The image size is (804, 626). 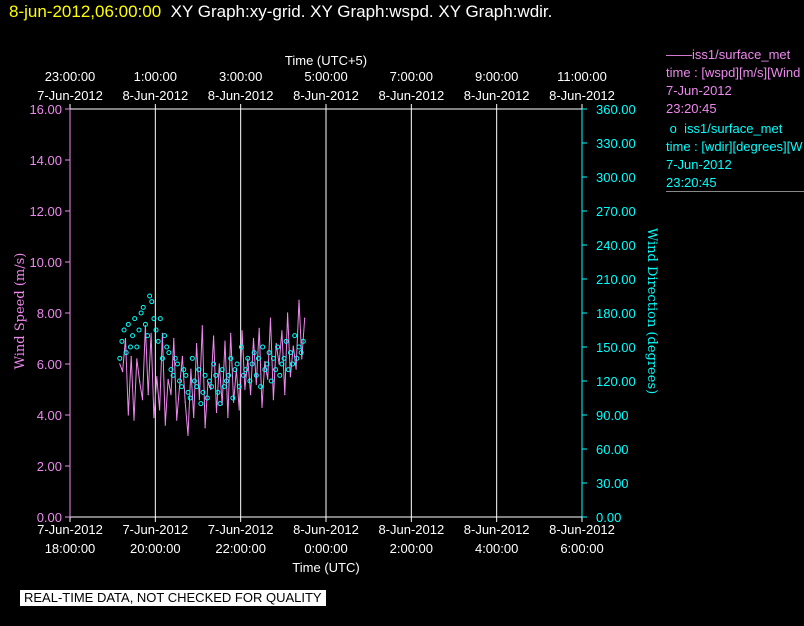 What do you see at coordinates (741, 54) in the screenshot?
I see `legend-wspd-title: iss1/surface_met` at bounding box center [741, 54].